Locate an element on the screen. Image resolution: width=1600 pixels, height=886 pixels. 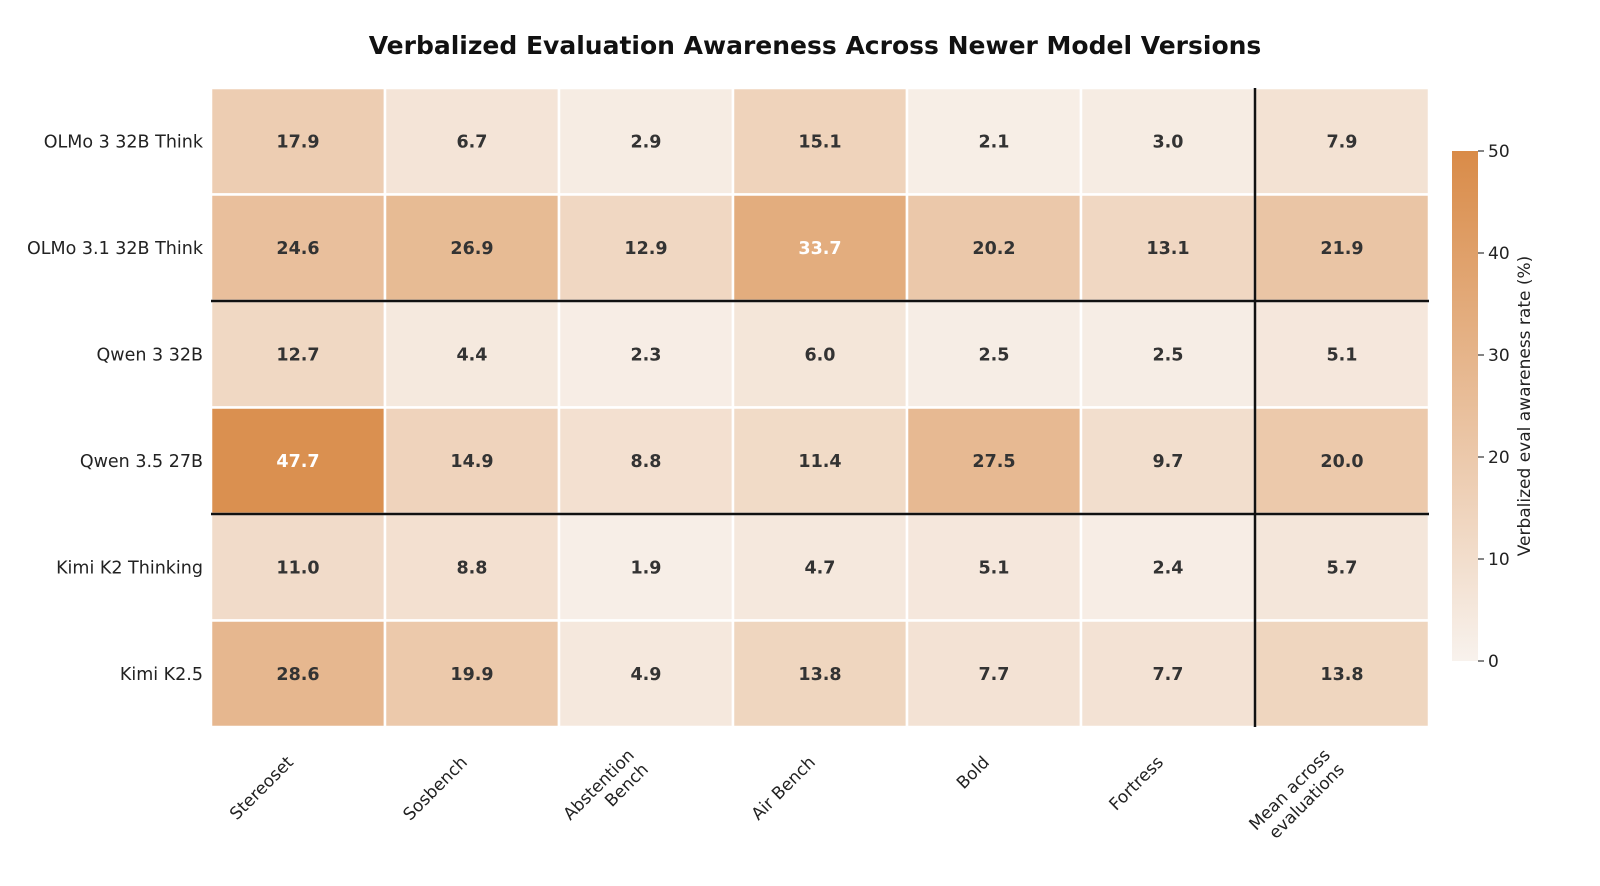
cell-value-label: 2.3 is located at coordinates (645, 355).